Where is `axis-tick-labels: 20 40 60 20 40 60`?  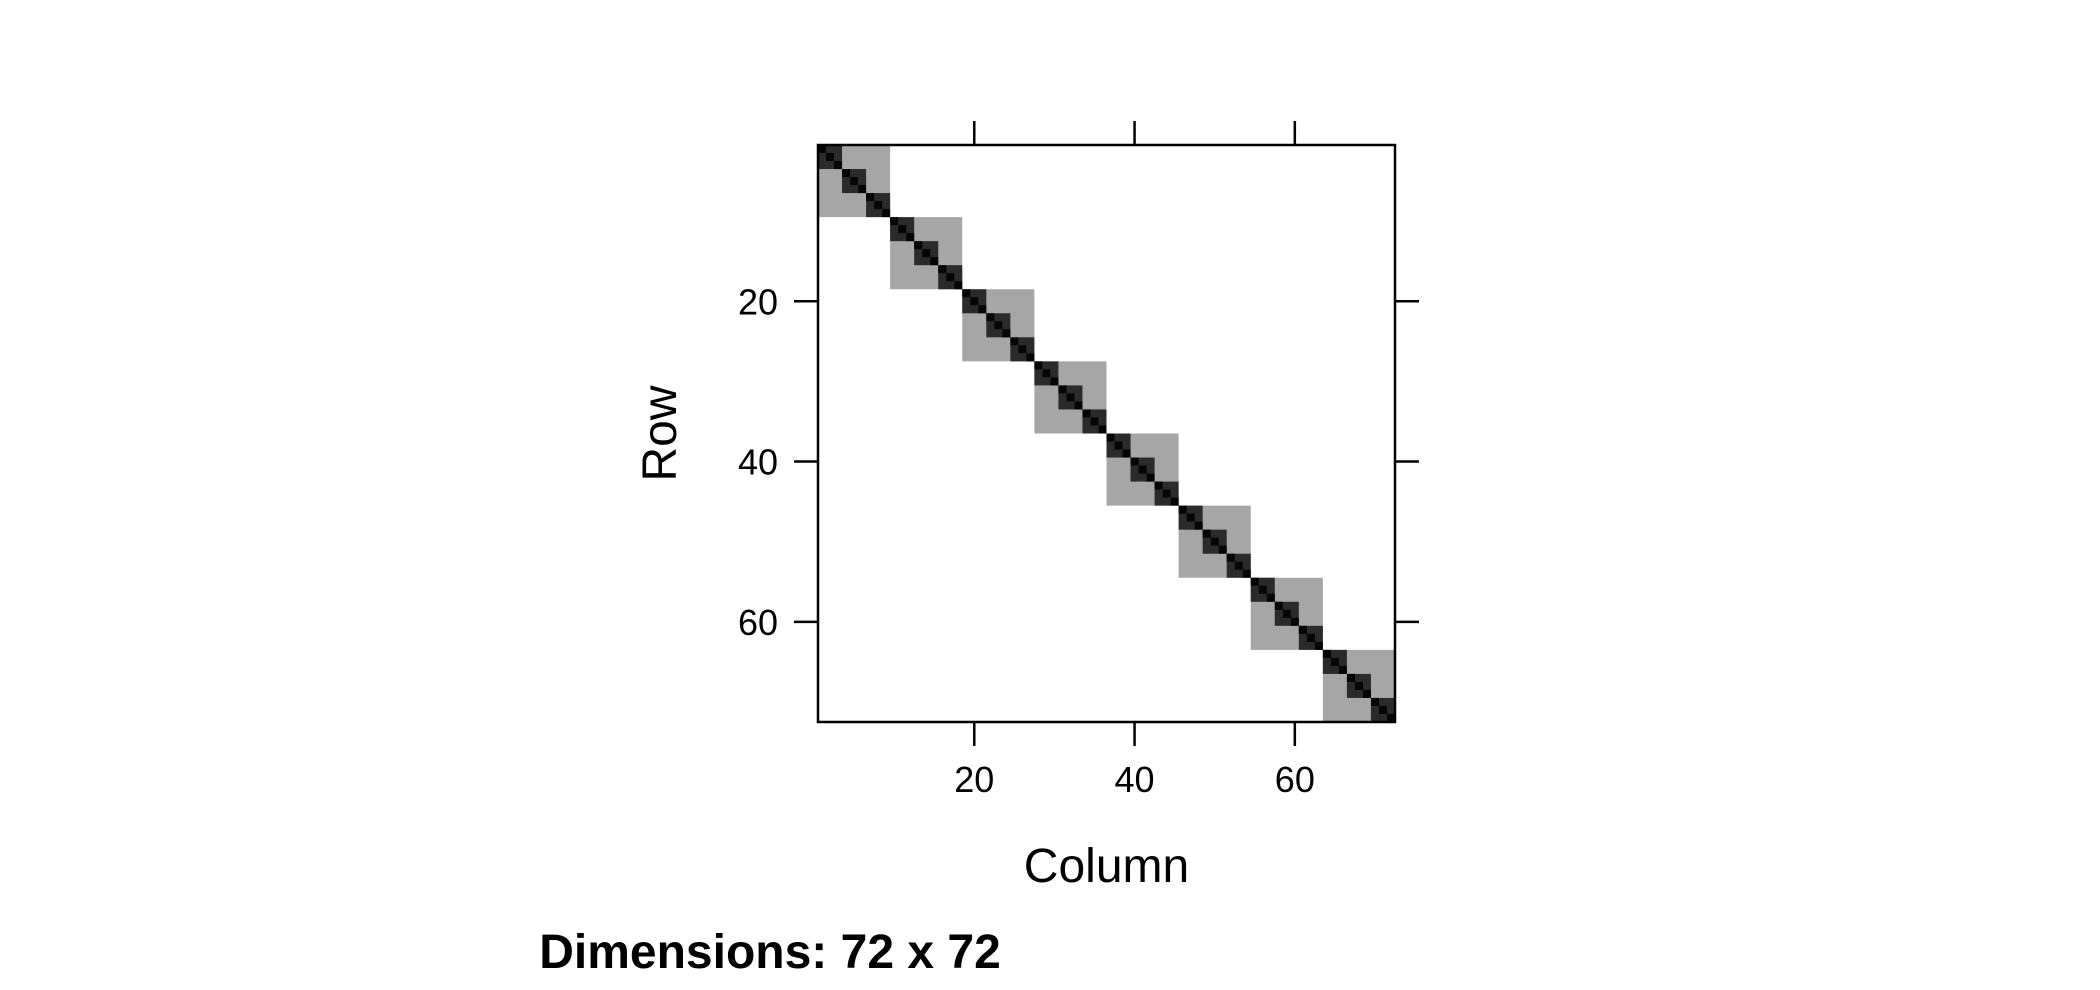 axis-tick-labels: 20 40 60 20 40 60 is located at coordinates (1026, 540).